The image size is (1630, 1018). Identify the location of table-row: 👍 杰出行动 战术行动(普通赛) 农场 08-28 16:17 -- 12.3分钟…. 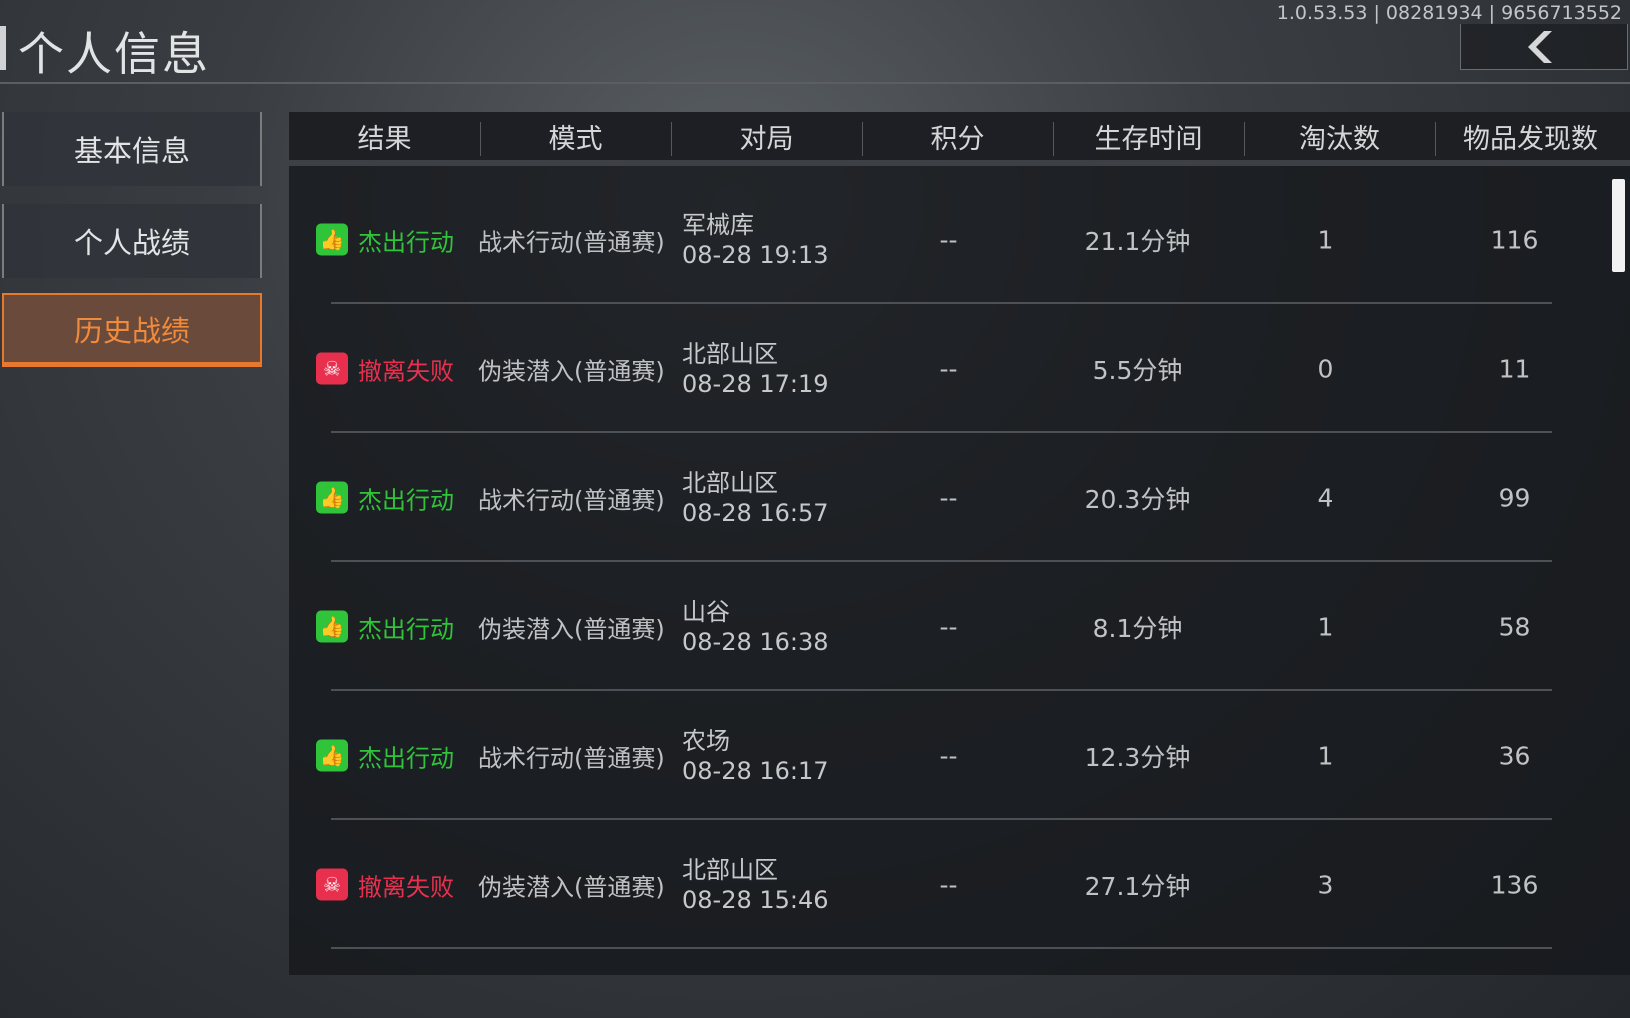
(959, 755).